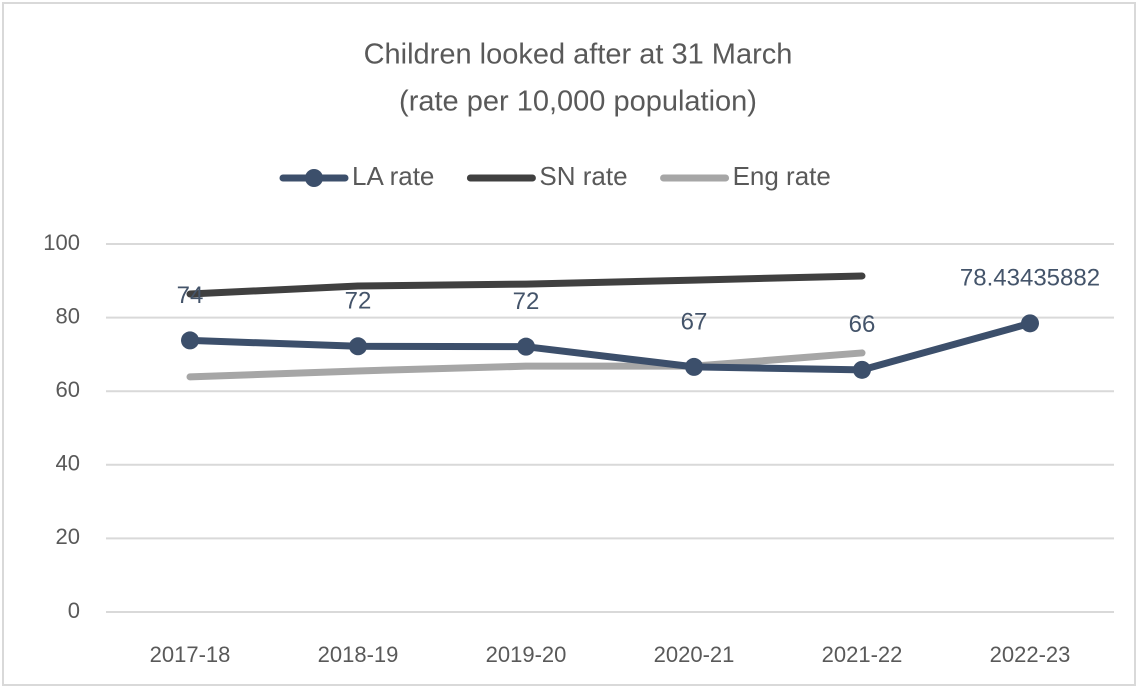 This screenshot has width=1138, height=688. What do you see at coordinates (578, 102) in the screenshot?
I see `chart-title: (rate per 10,000 population)` at bounding box center [578, 102].